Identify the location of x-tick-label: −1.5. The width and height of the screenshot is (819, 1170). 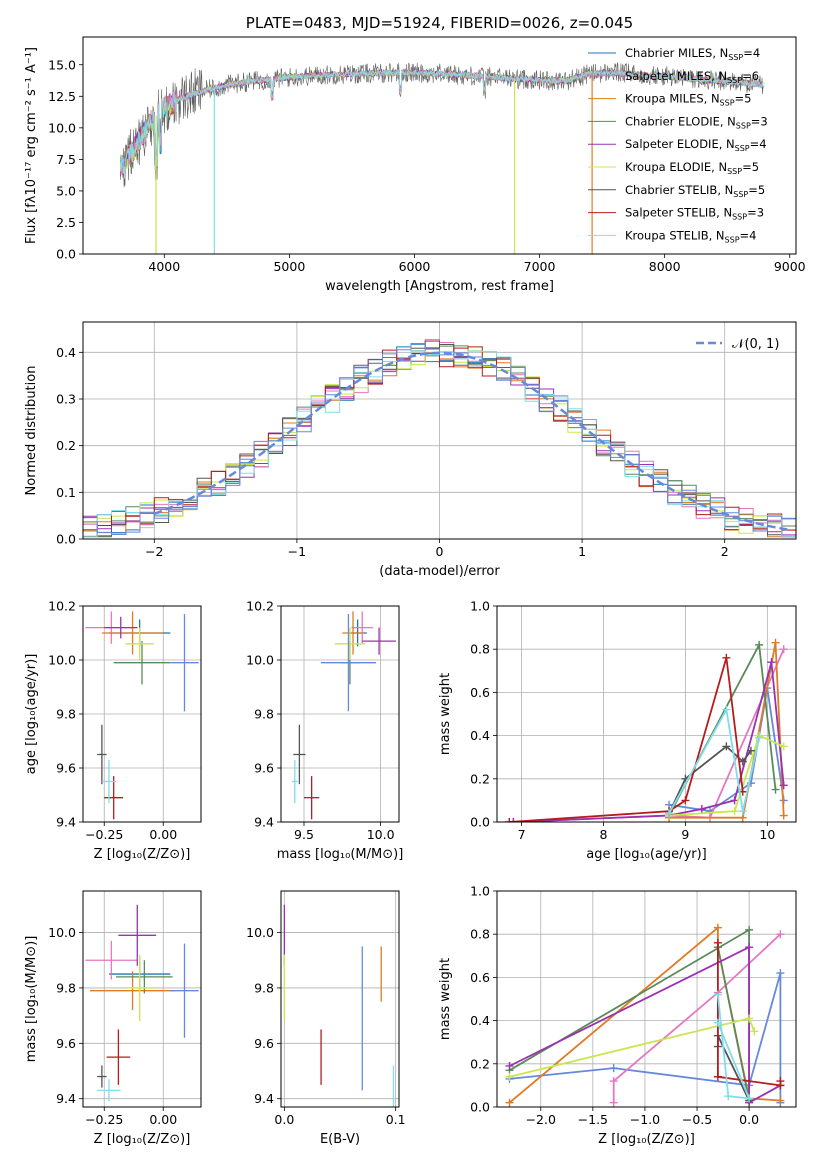
(593, 1119).